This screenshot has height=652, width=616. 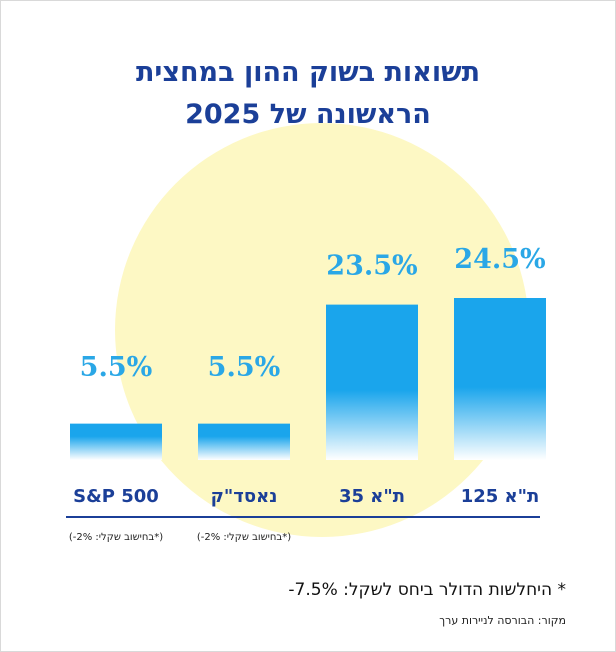 What do you see at coordinates (116, 367) in the screenshot?
I see `value-label-1: 5.5%` at bounding box center [116, 367].